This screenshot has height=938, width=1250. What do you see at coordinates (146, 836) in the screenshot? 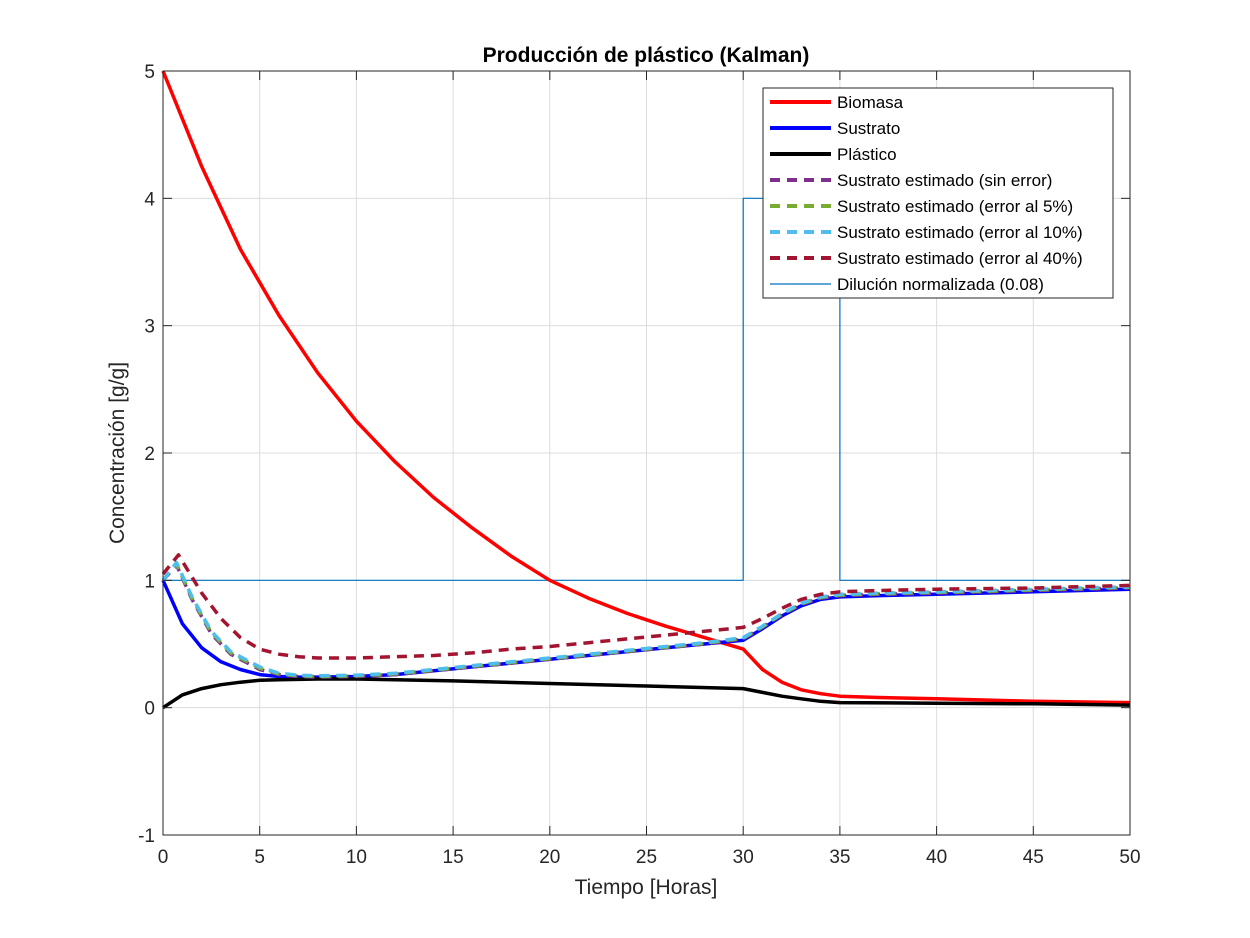
I see `y-tick-label: -1` at bounding box center [146, 836].